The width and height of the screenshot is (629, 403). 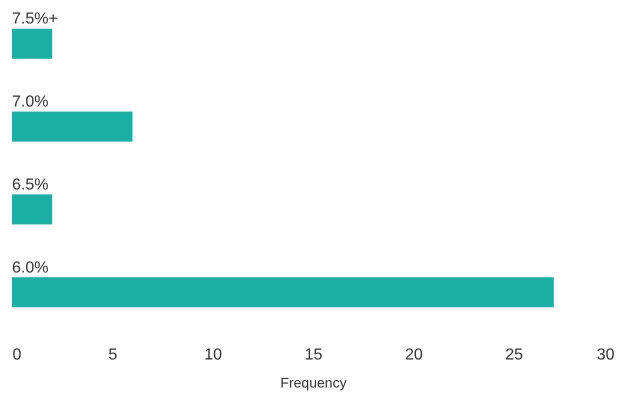 I want to click on y-tick-label: 6.5%, so click(x=30, y=185).